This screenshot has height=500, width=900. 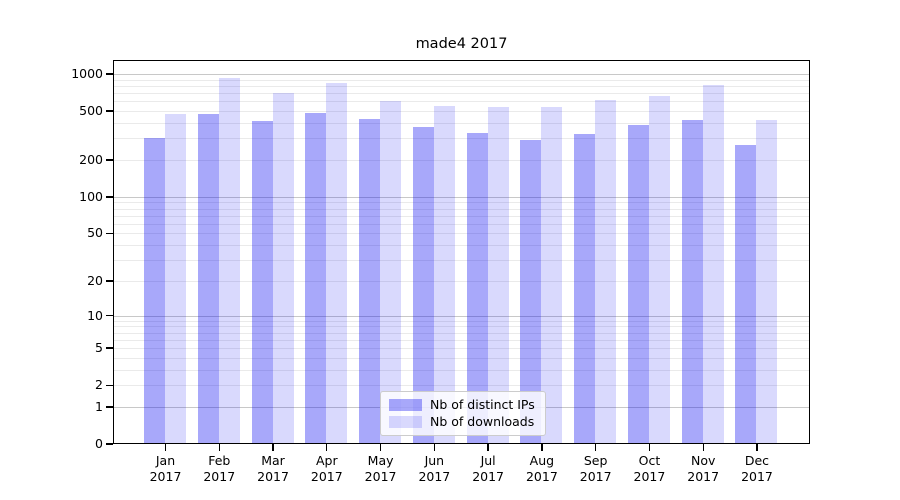 I want to click on bar-downloads-dec, so click(x=767, y=281).